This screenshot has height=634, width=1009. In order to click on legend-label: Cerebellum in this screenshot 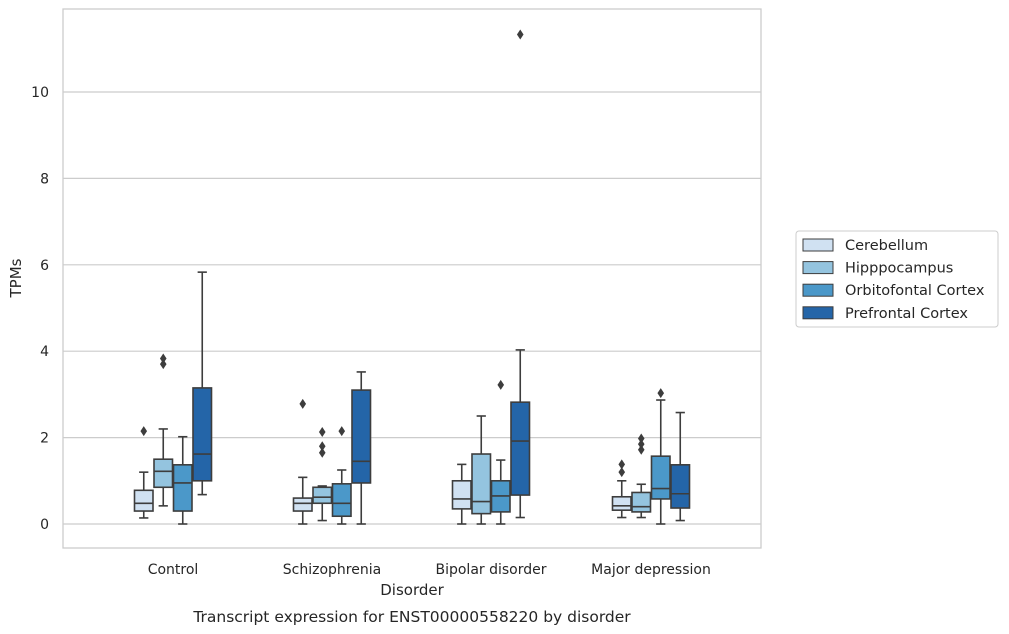, I will do `click(886, 246)`.